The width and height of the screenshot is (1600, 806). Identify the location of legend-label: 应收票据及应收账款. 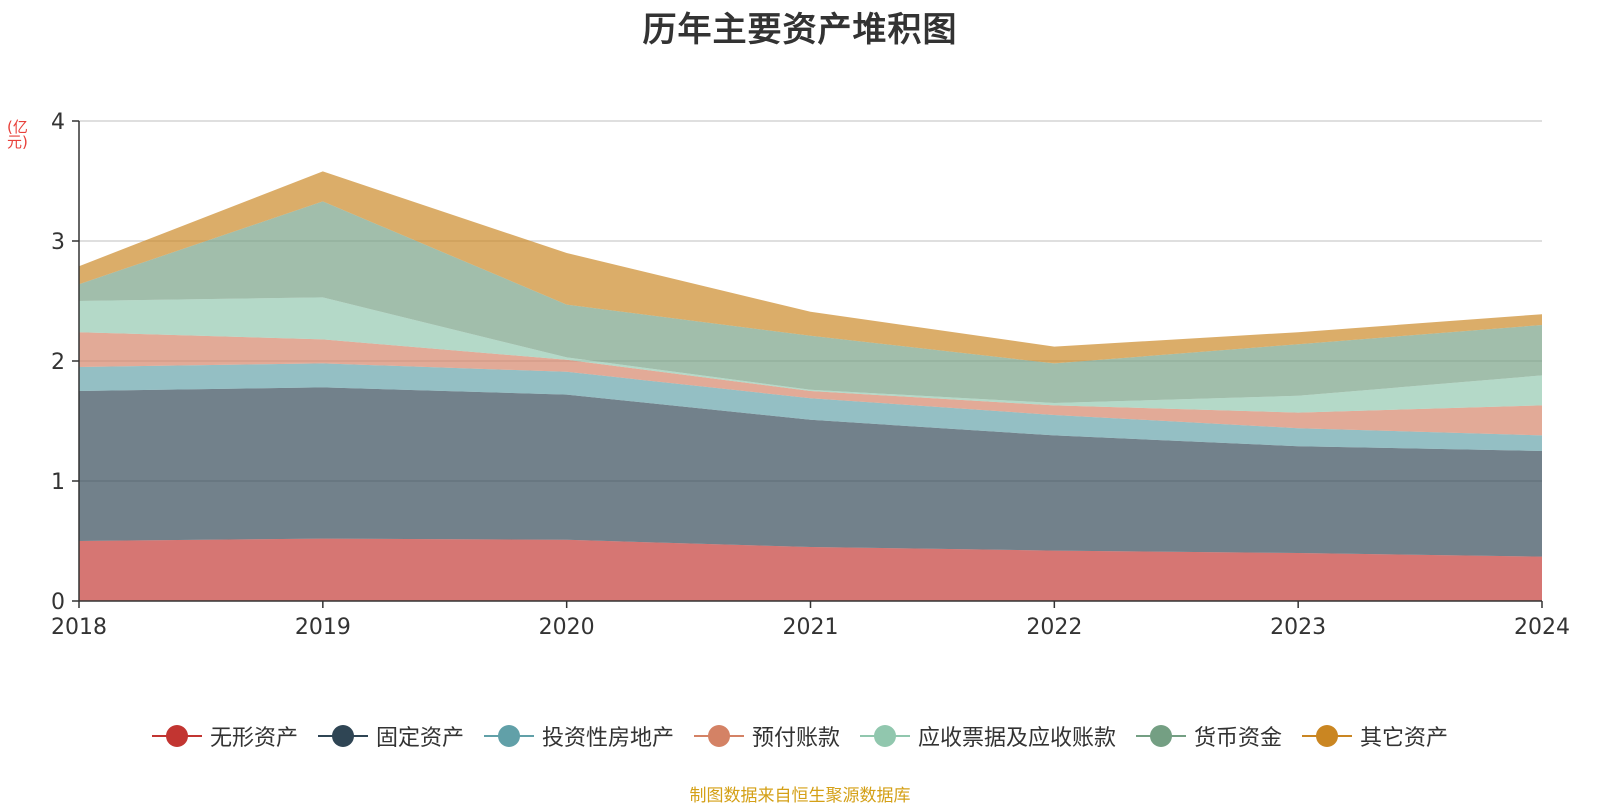
(1017, 738).